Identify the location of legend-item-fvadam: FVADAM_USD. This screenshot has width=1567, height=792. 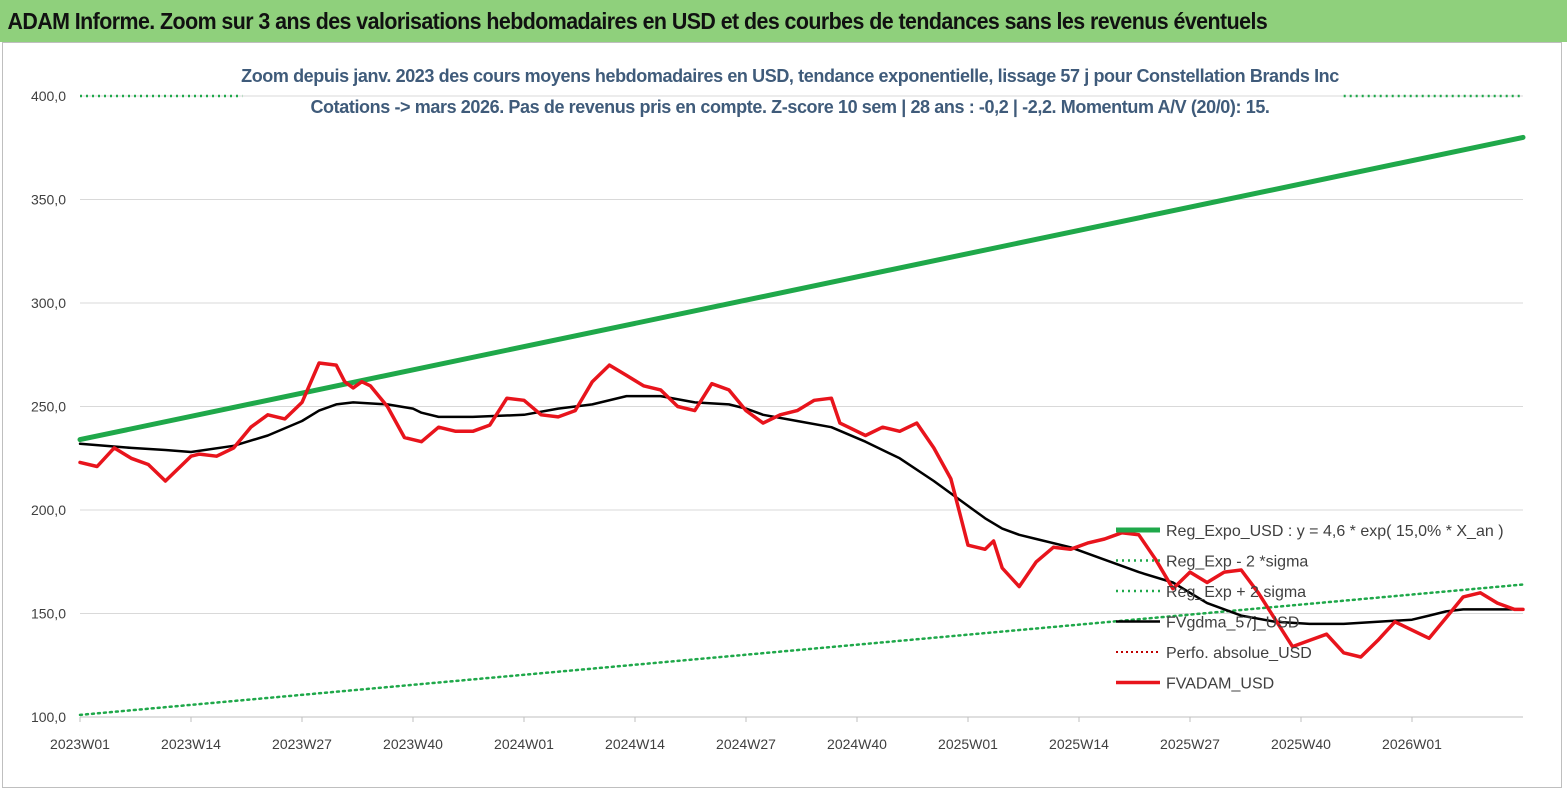
(1195, 684).